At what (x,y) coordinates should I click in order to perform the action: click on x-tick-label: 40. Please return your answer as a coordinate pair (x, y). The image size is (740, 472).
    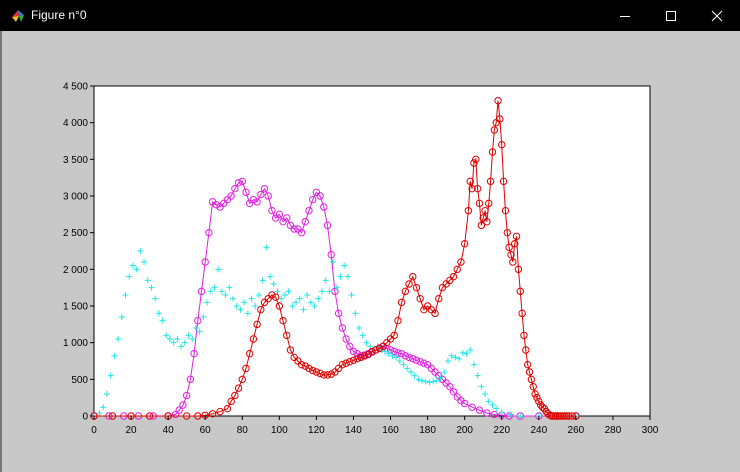
    Looking at the image, I should click on (169, 430).